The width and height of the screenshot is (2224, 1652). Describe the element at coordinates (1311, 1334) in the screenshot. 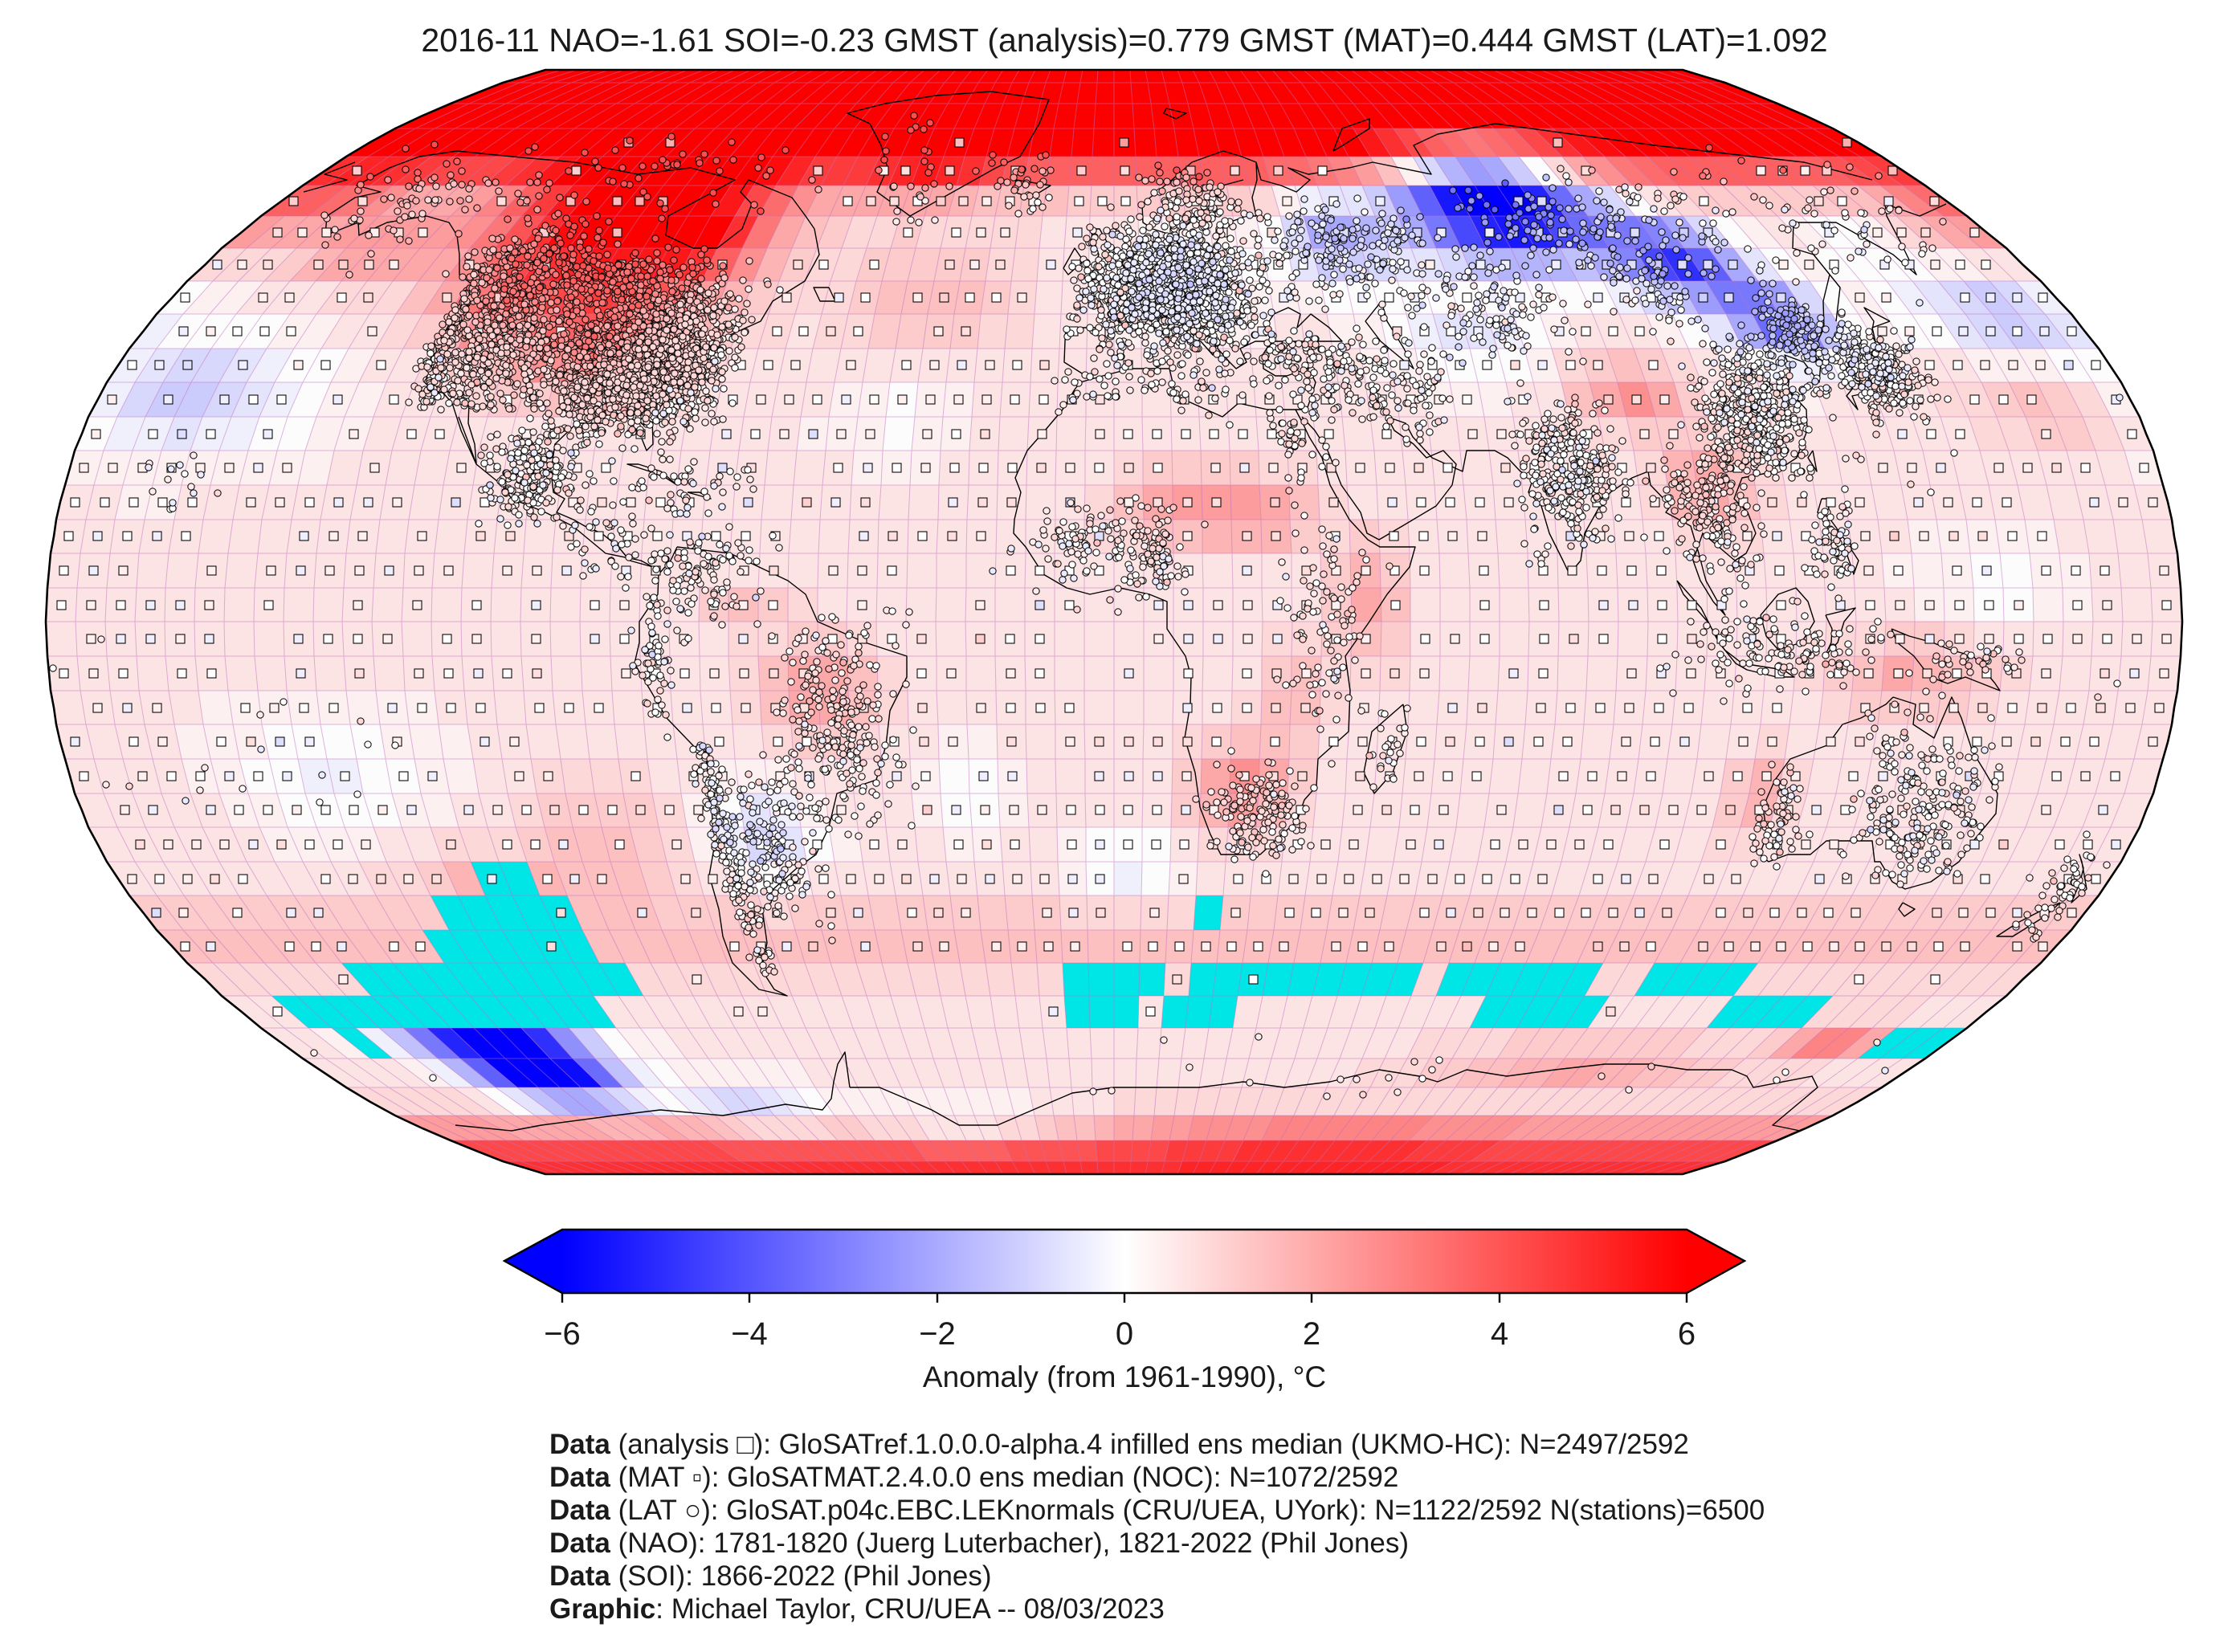

I see `svg-text: 2` at that location.